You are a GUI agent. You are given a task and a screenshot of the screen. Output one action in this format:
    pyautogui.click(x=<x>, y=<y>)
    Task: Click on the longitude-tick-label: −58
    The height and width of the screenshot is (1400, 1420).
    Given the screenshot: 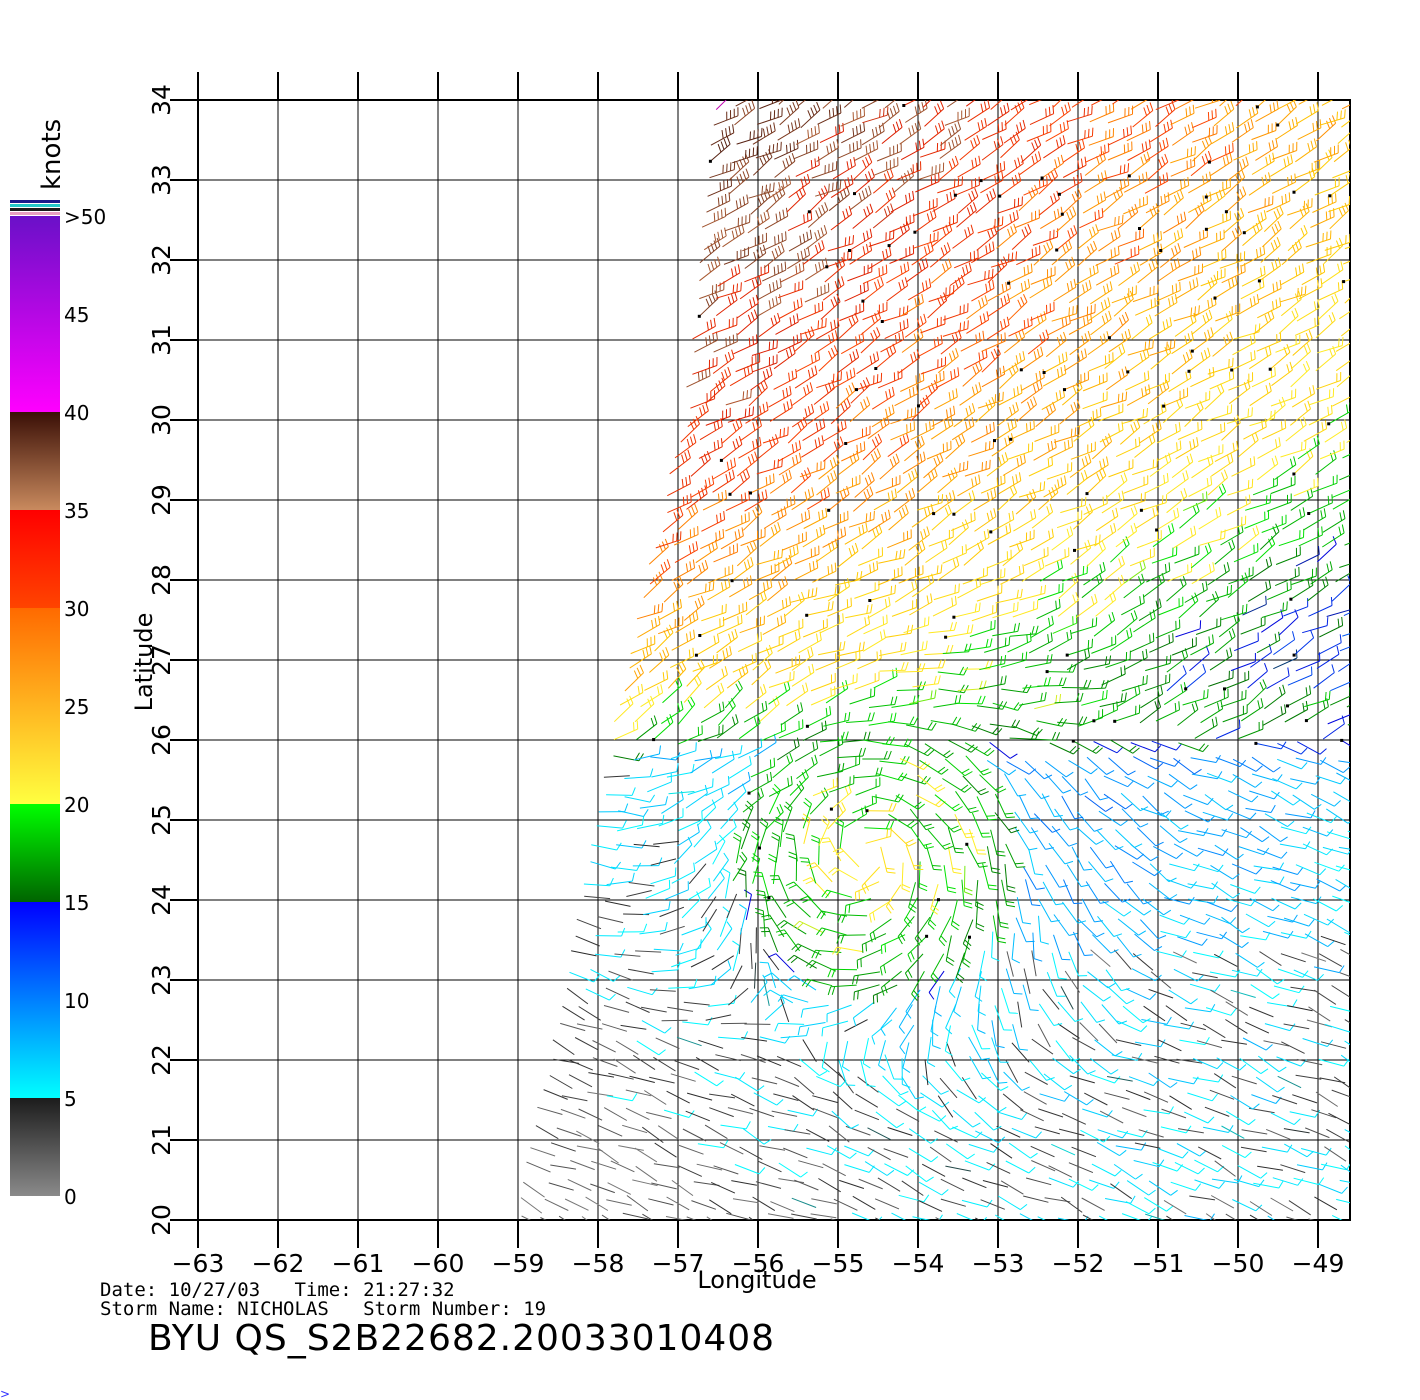 What is the action you would take?
    pyautogui.click(x=598, y=1263)
    